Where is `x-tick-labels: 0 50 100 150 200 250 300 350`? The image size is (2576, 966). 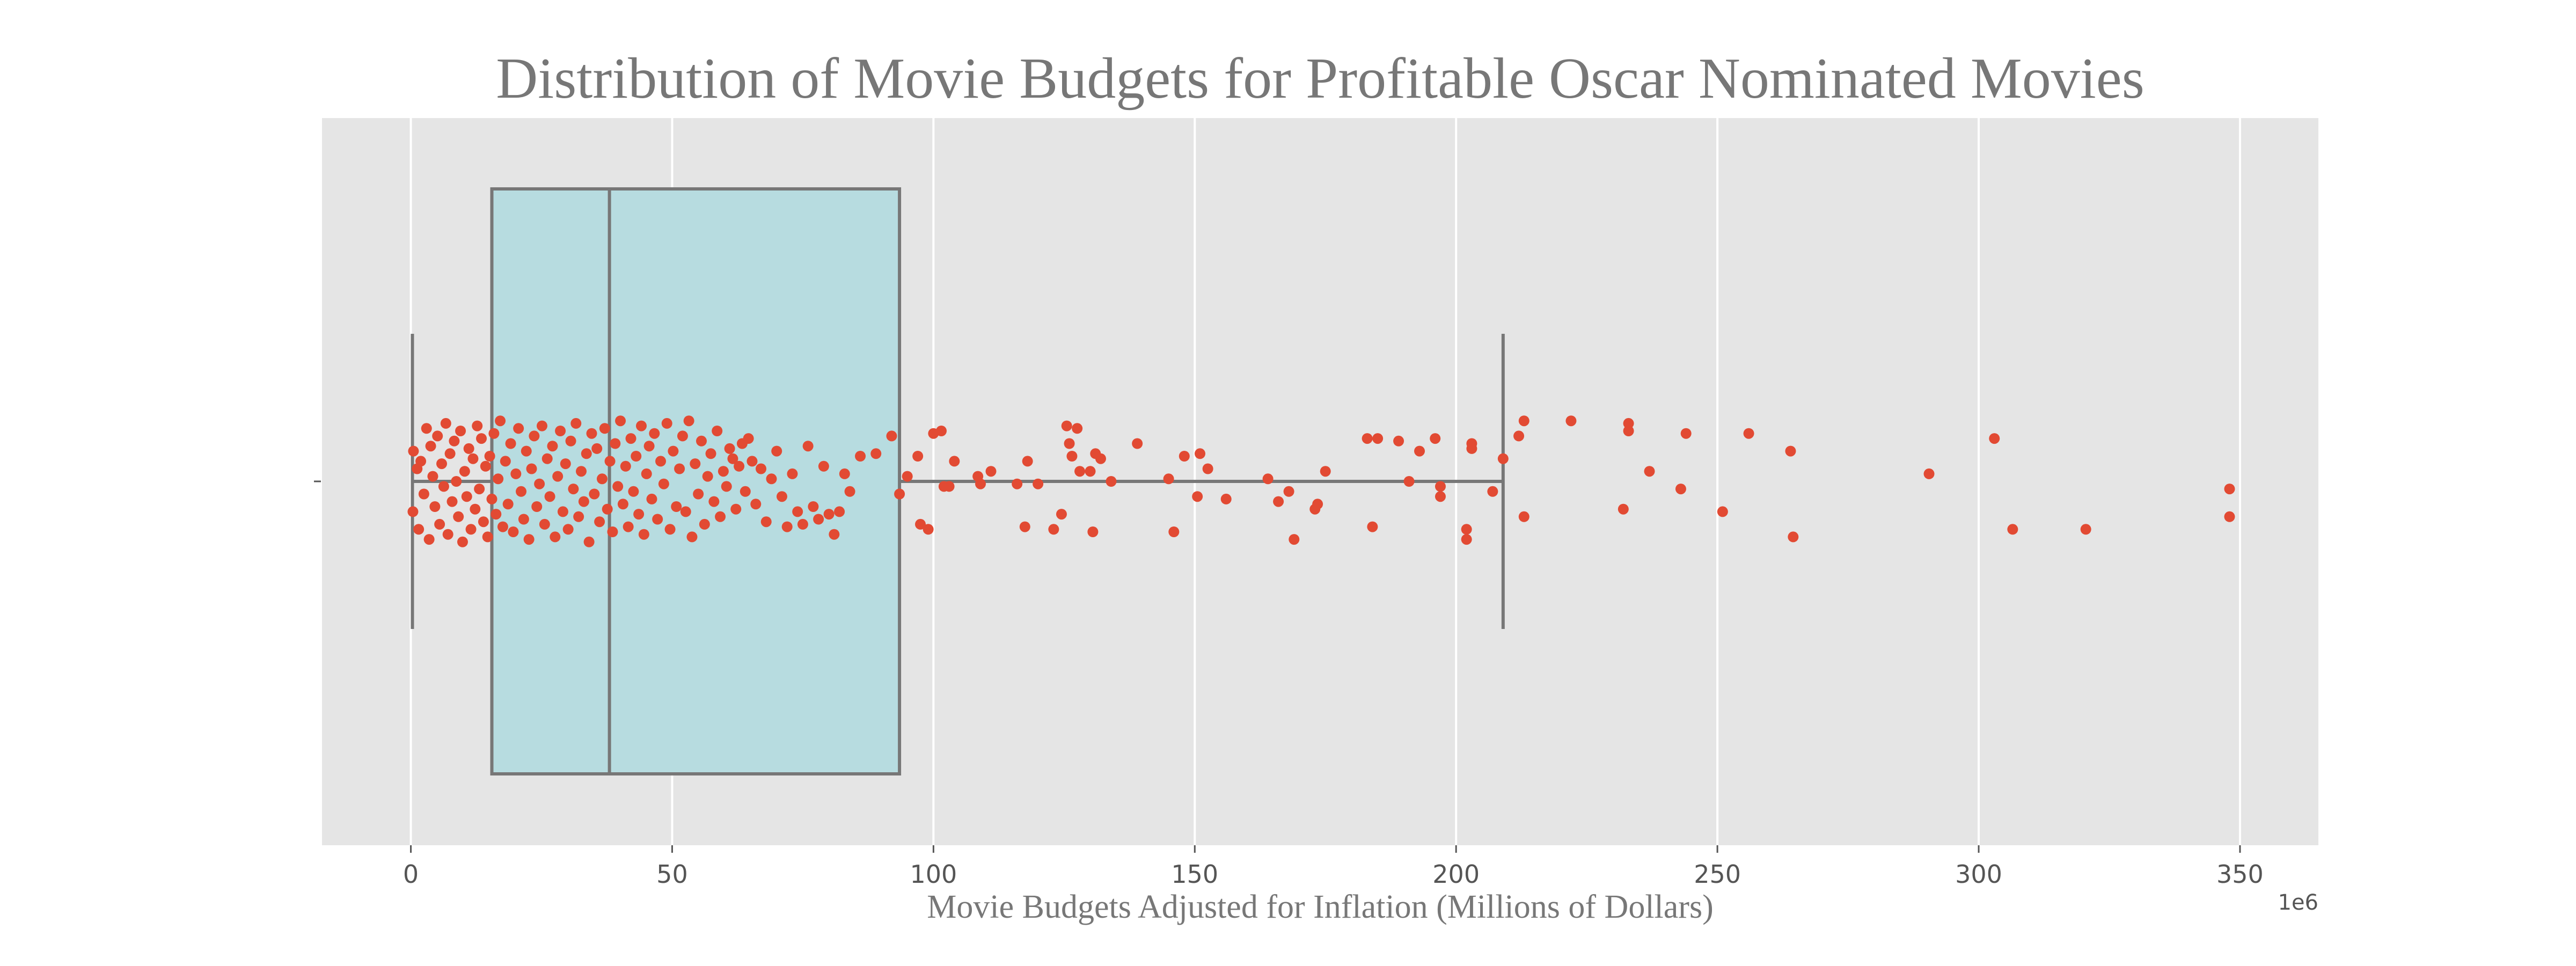
x-tick-labels: 0 50 100 150 200 250 300 350 is located at coordinates (1333, 867).